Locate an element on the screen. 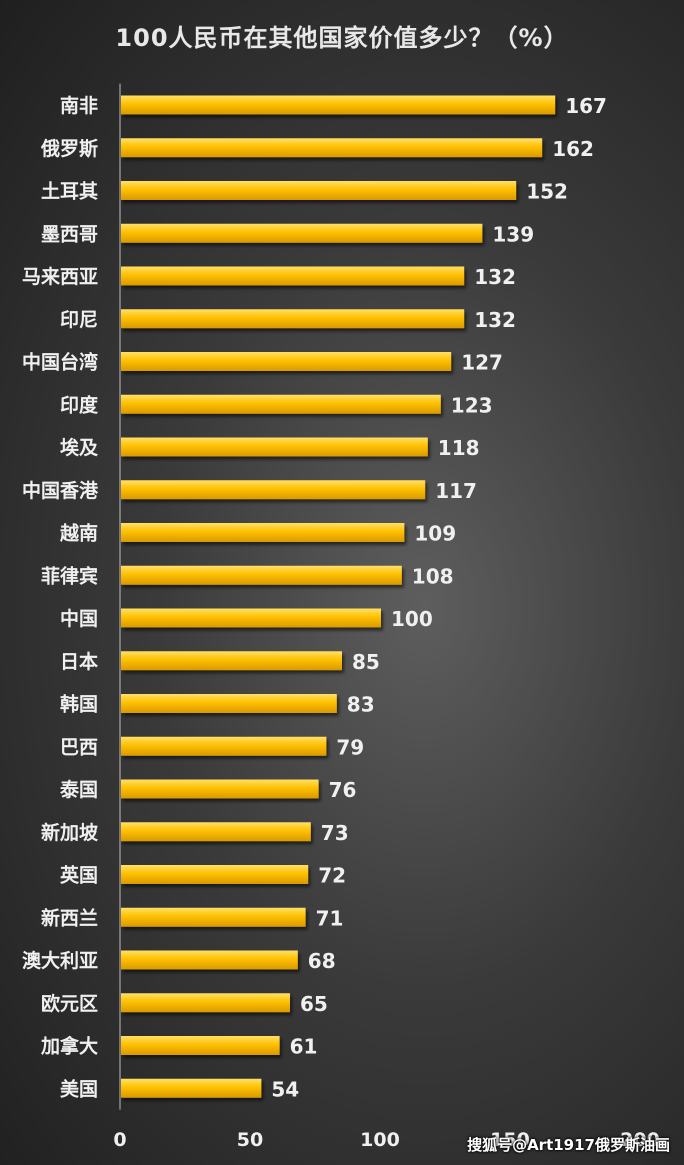 The height and width of the screenshot is (1165, 684). value-label: 76 is located at coordinates (343, 790).